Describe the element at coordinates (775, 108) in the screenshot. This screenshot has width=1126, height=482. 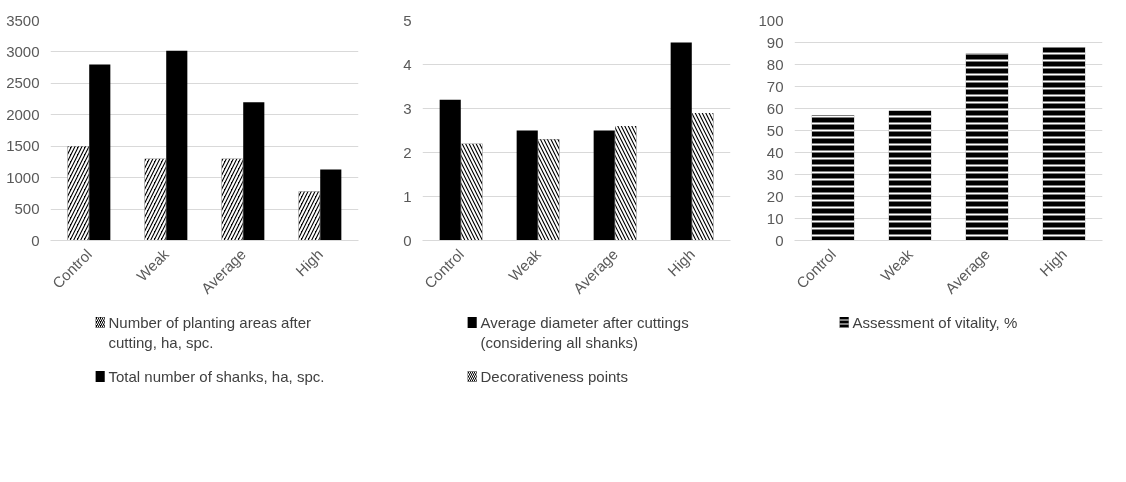
I see `y-tick-label: 60` at that location.